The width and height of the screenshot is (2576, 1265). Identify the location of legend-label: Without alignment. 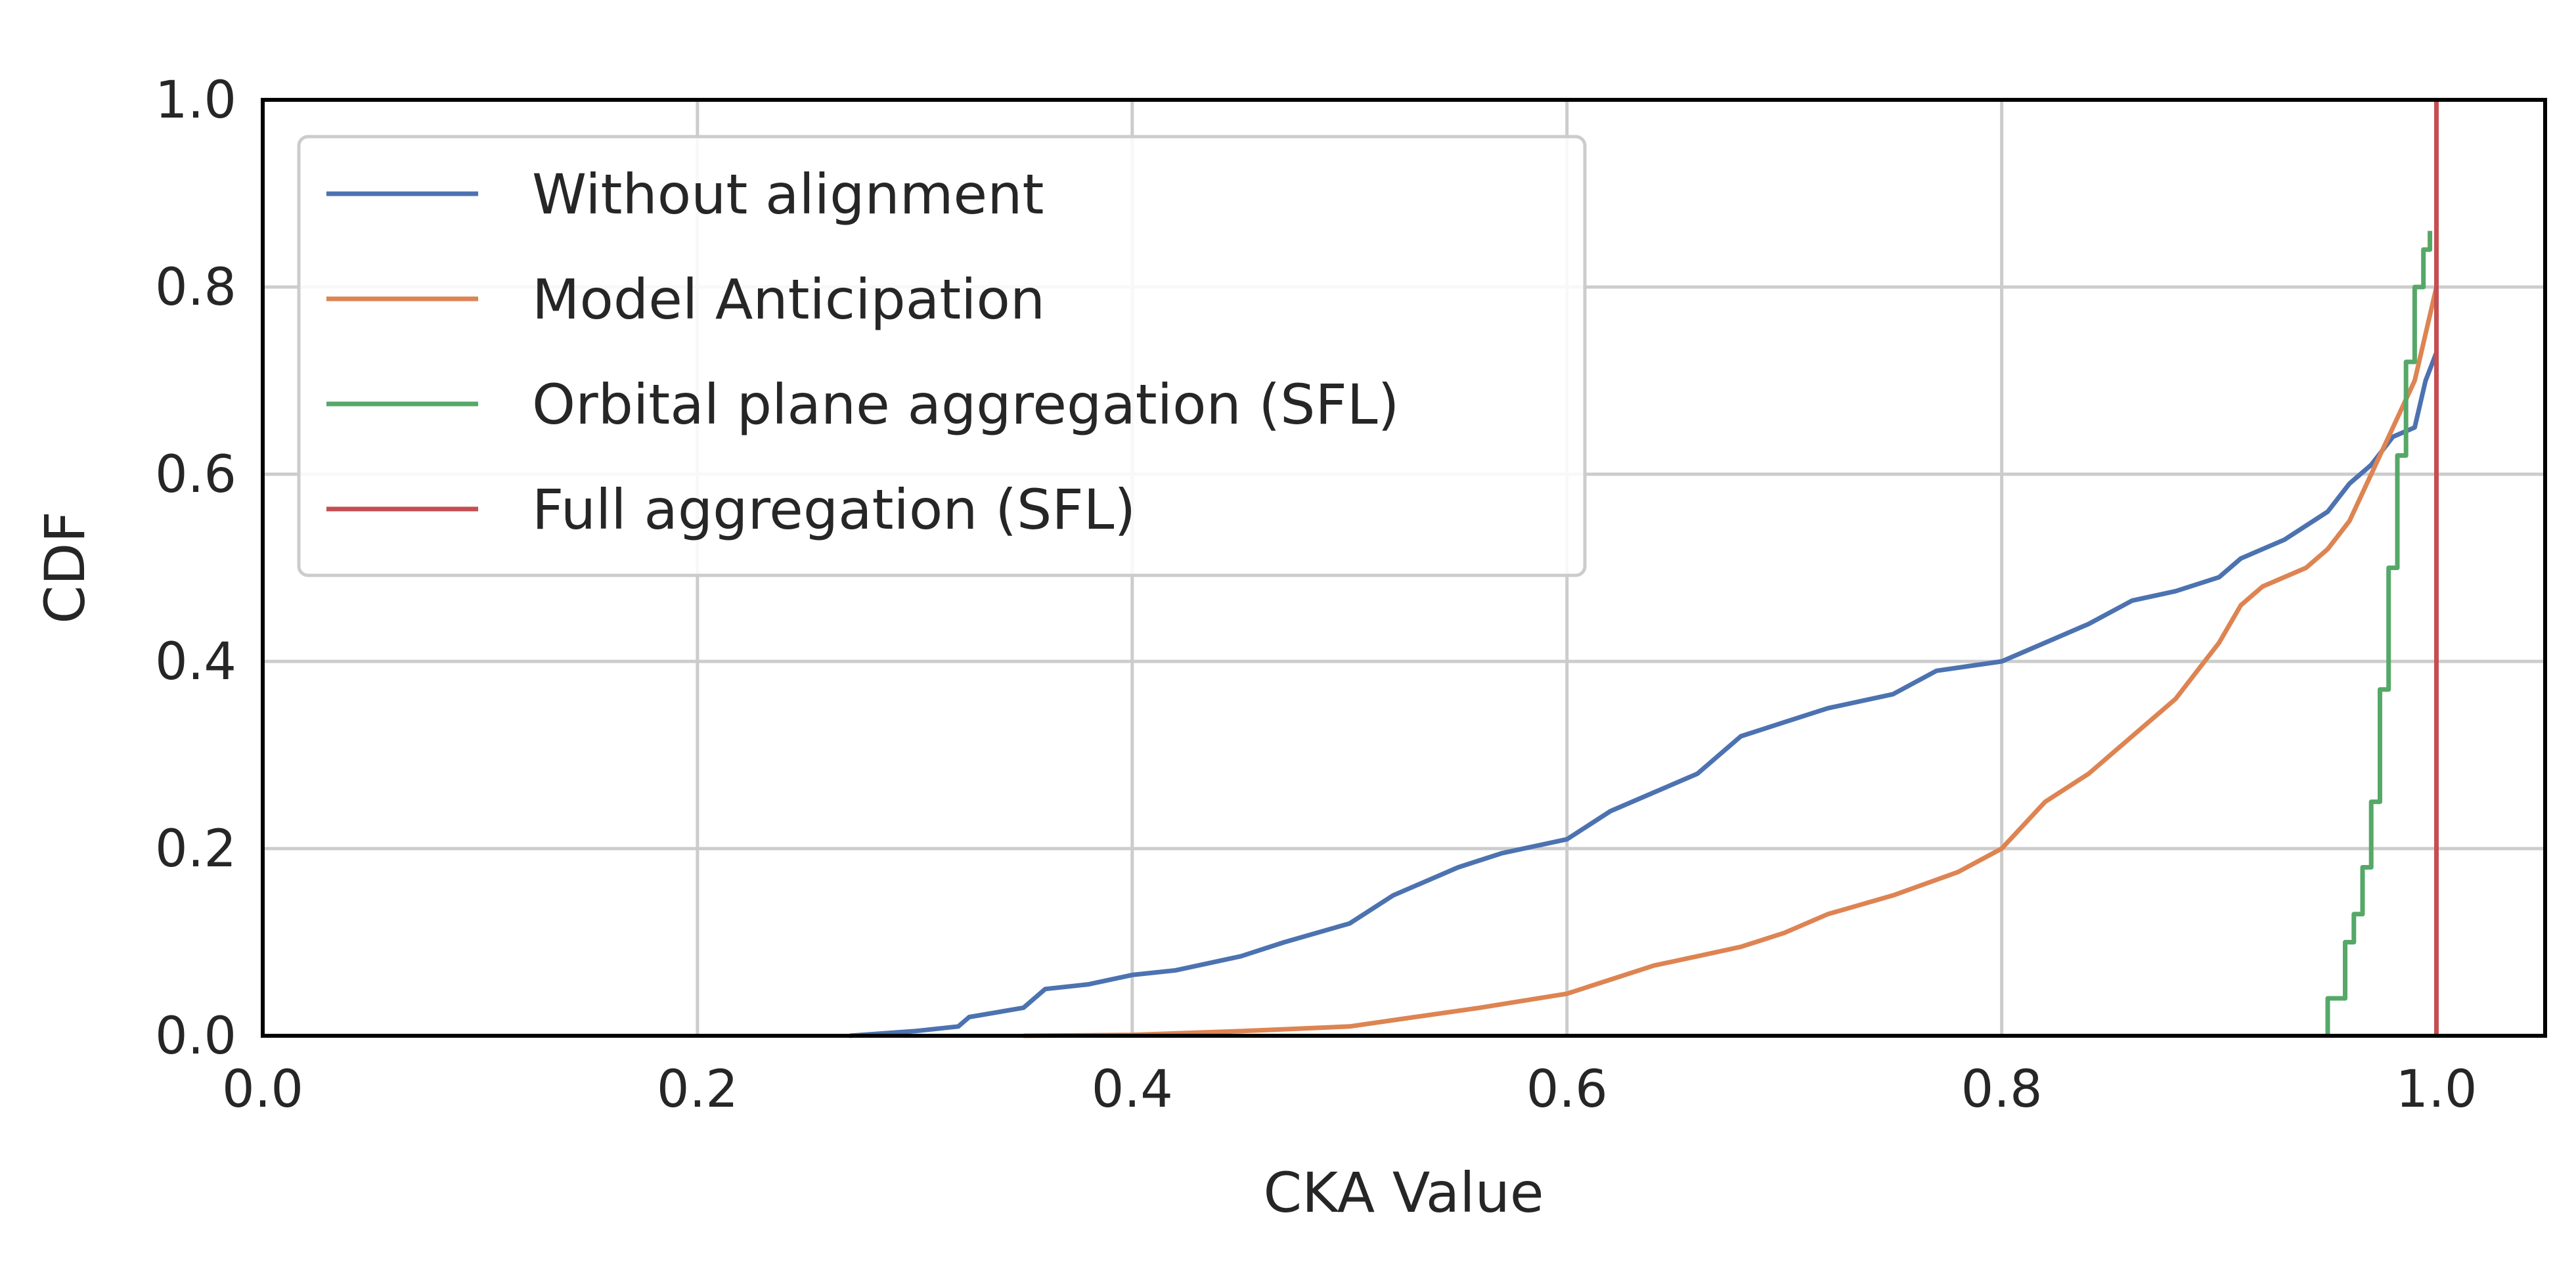
(788, 194).